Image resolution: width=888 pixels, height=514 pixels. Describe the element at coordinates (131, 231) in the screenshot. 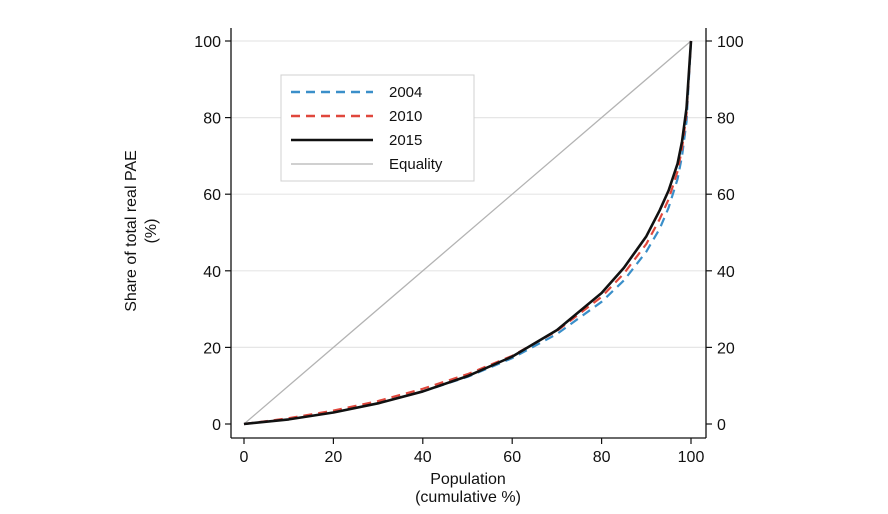

I see `y-axis-title-line-1: Share of total real PAE` at that location.